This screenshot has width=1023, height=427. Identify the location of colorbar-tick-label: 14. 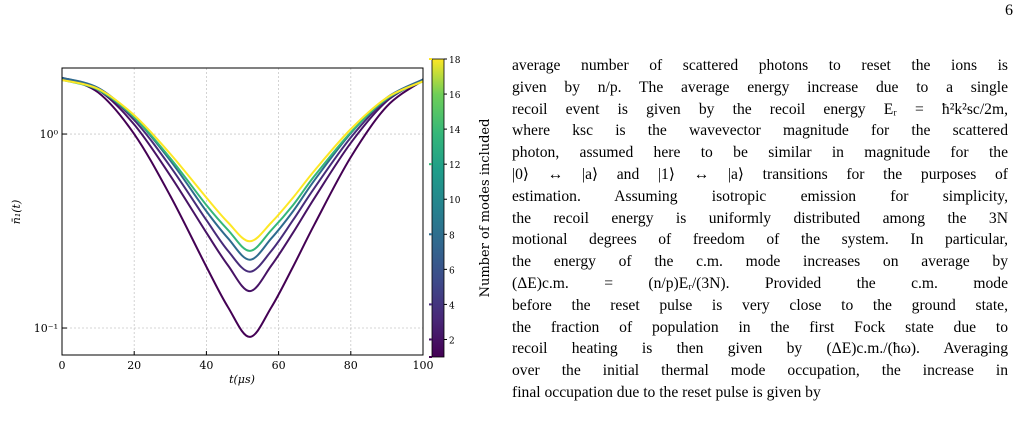
(455, 131).